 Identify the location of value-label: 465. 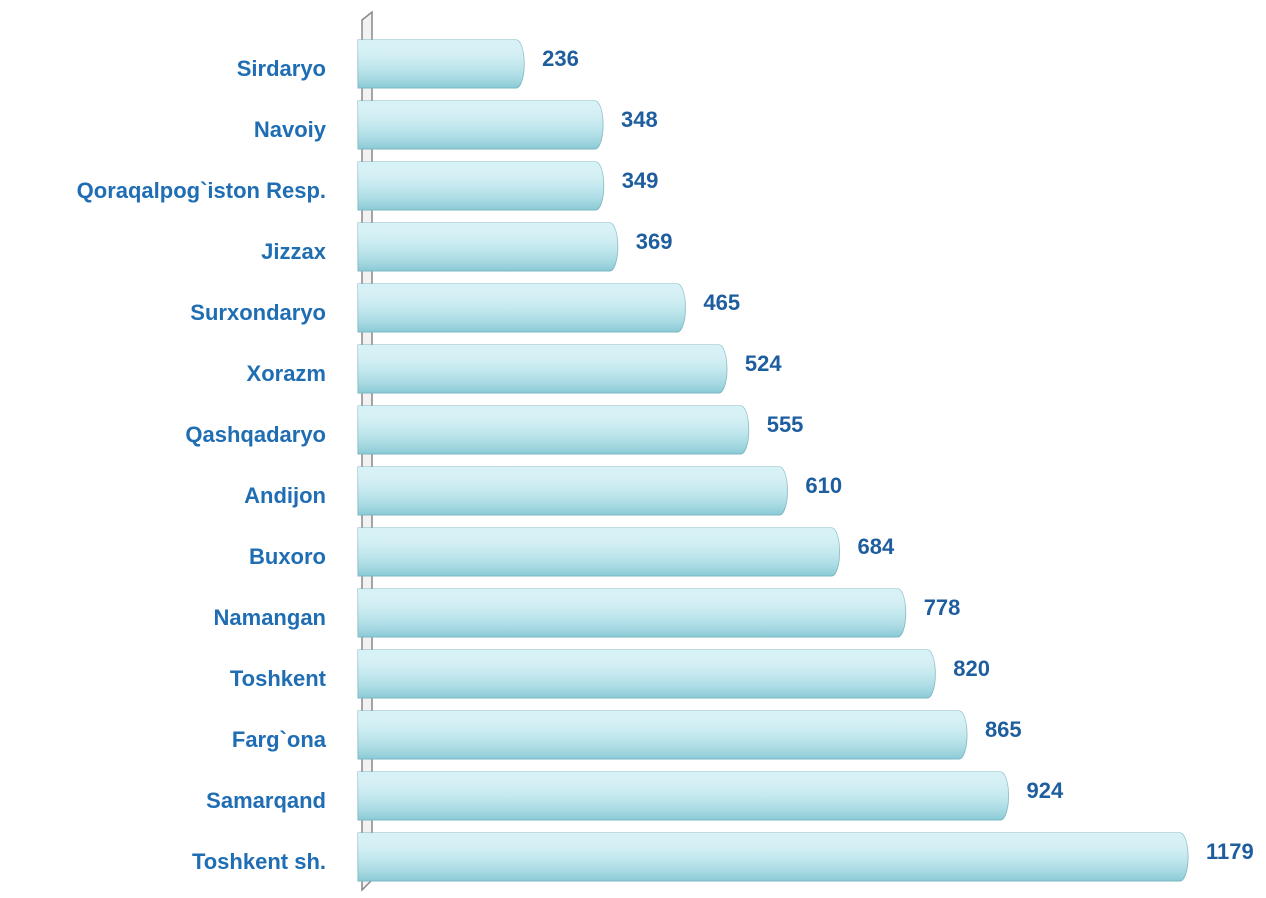
(721, 302).